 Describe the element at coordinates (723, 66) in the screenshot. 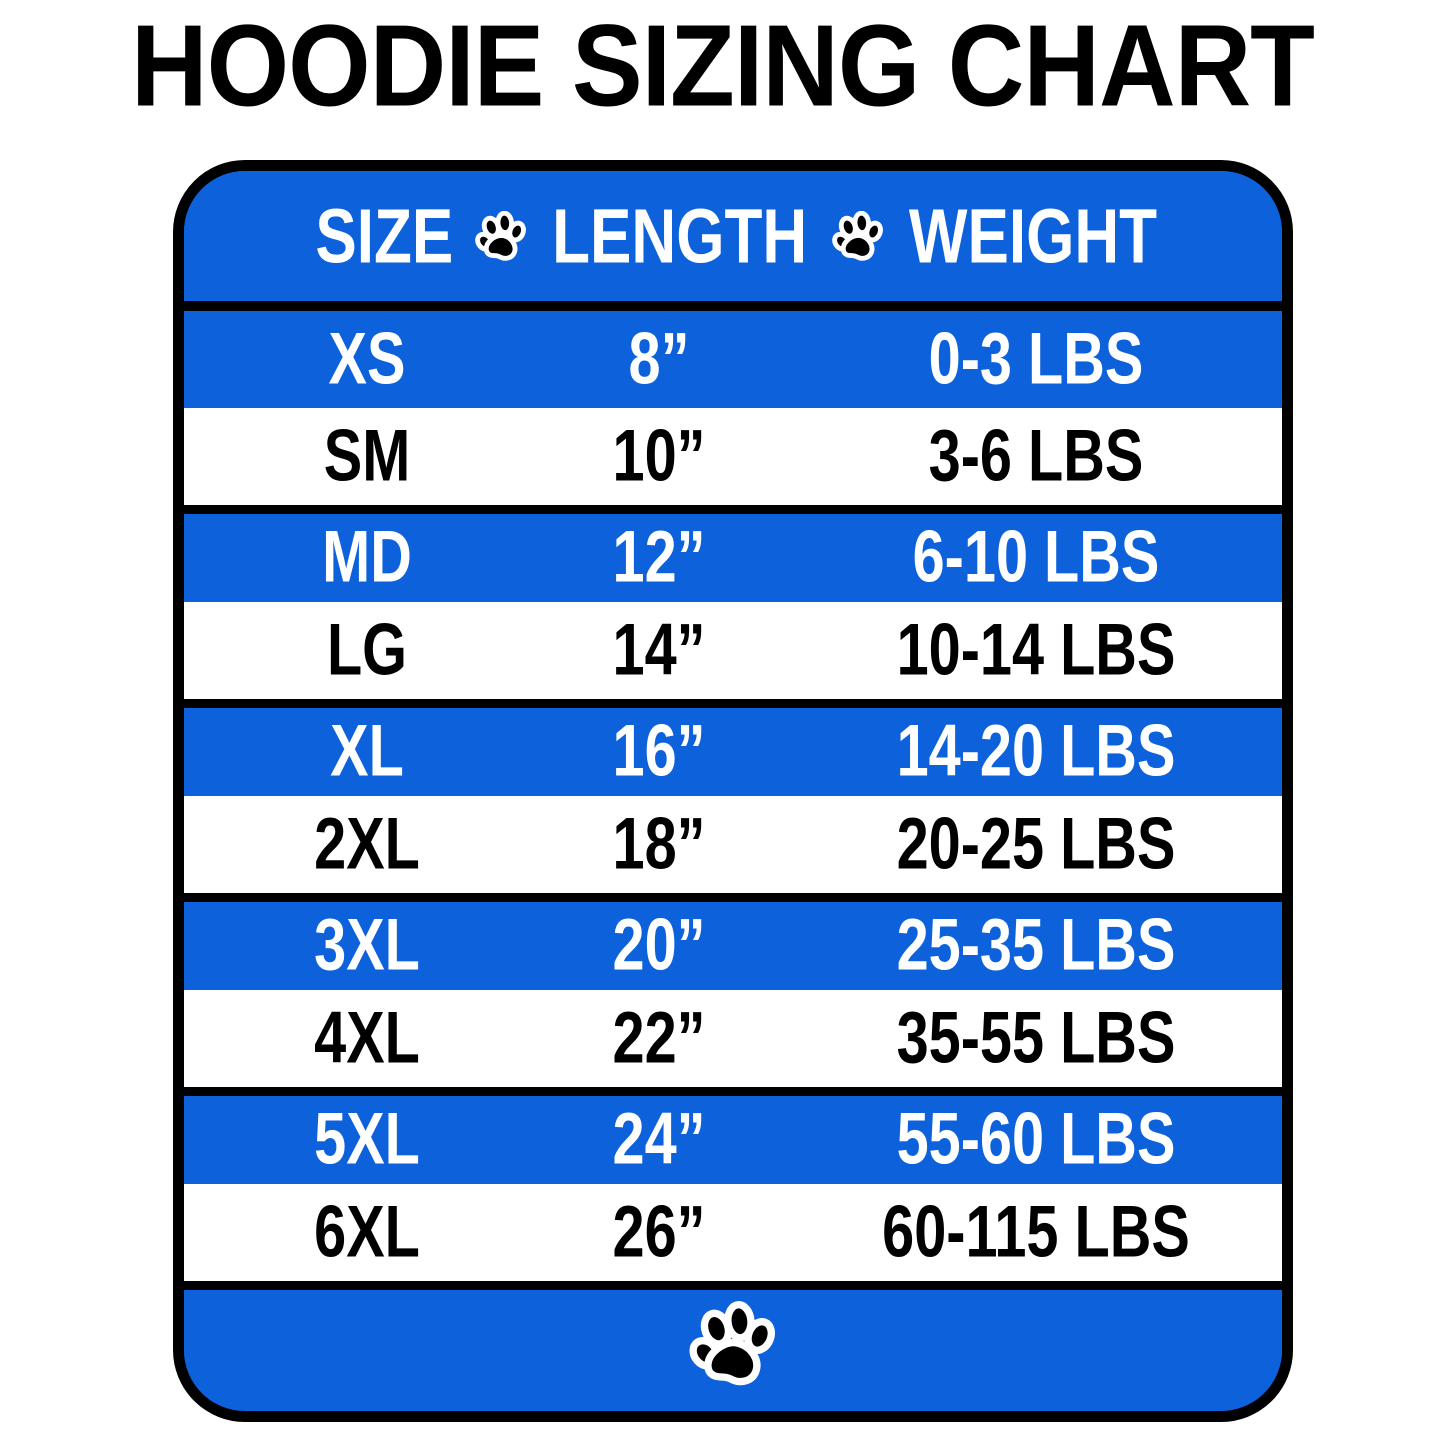

I see `page-title: HOODIE SIZING CHART` at that location.